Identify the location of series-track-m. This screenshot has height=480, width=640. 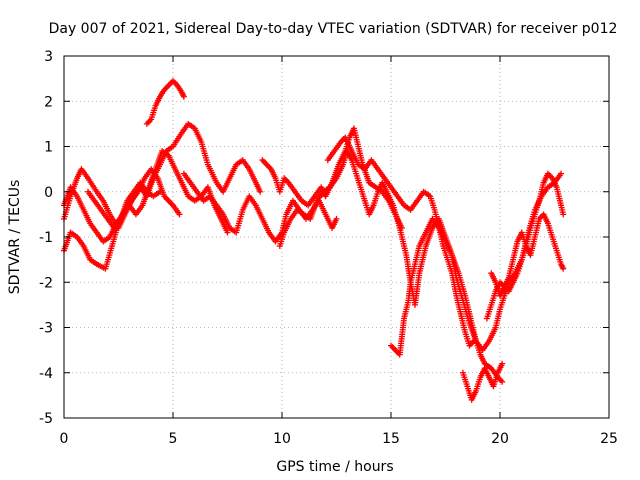
(527, 255).